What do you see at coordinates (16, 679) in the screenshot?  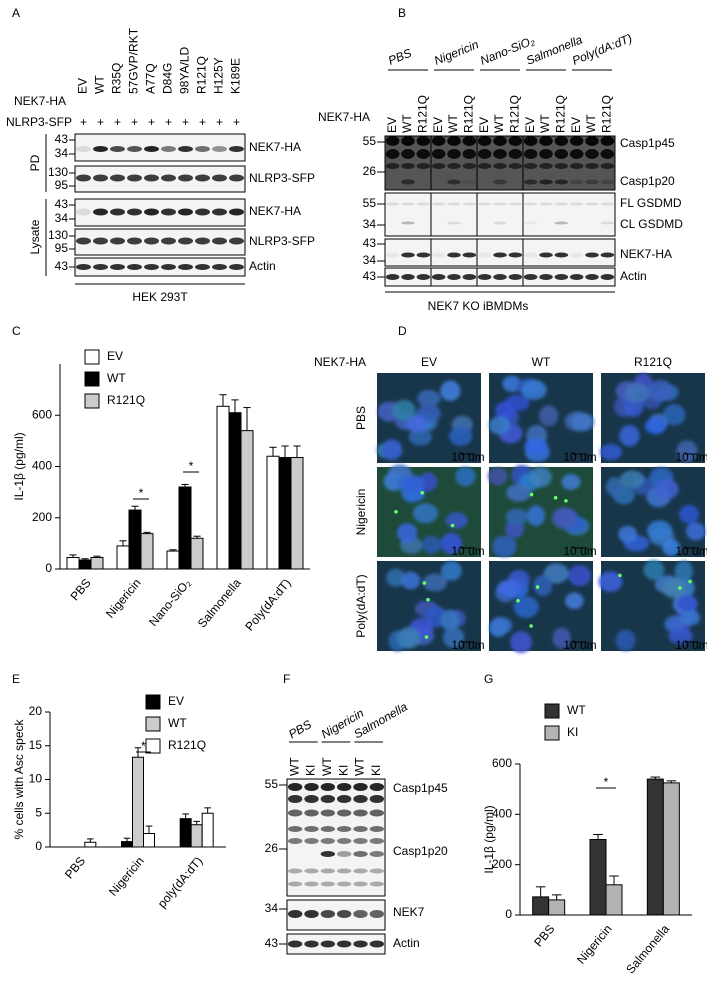 I see `panel-letter: E` at bounding box center [16, 679].